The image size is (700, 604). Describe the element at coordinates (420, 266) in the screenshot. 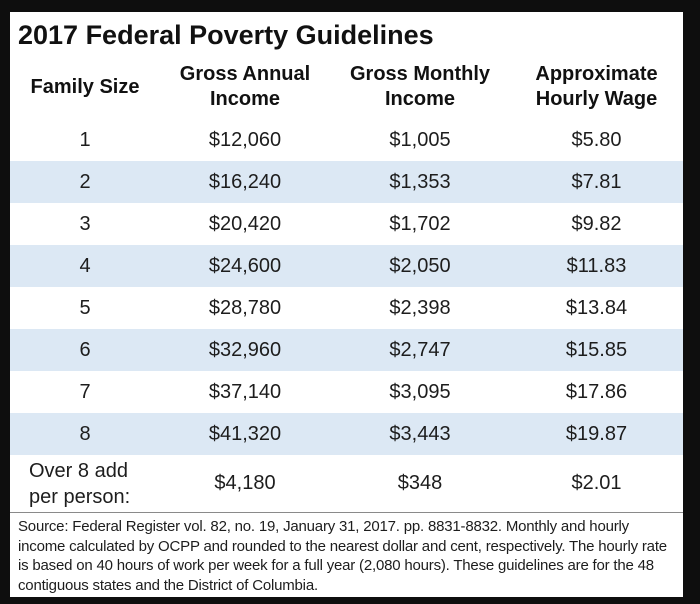

I see `cell-monthly-income: $2,050` at that location.